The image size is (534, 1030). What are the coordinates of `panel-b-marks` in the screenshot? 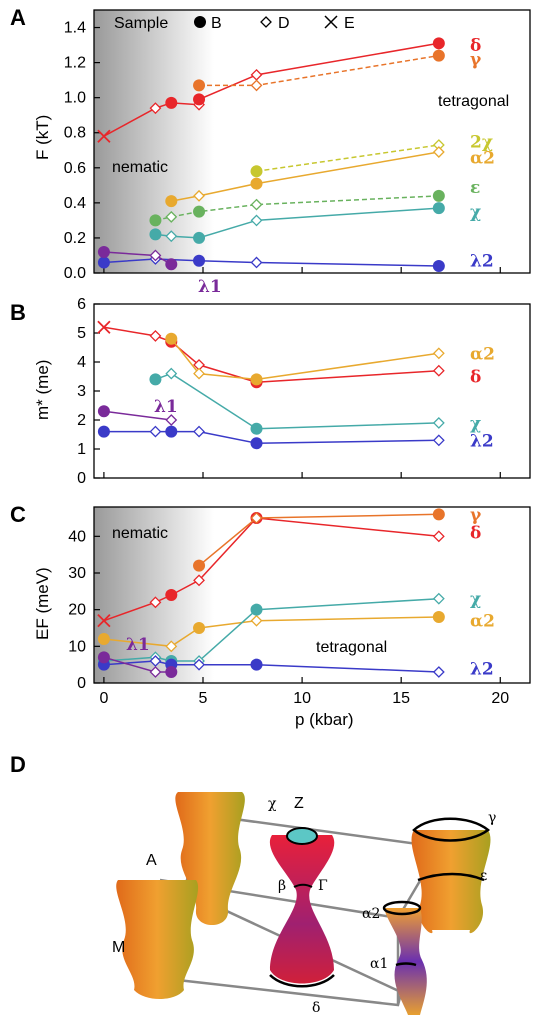 It's located at (271, 385).